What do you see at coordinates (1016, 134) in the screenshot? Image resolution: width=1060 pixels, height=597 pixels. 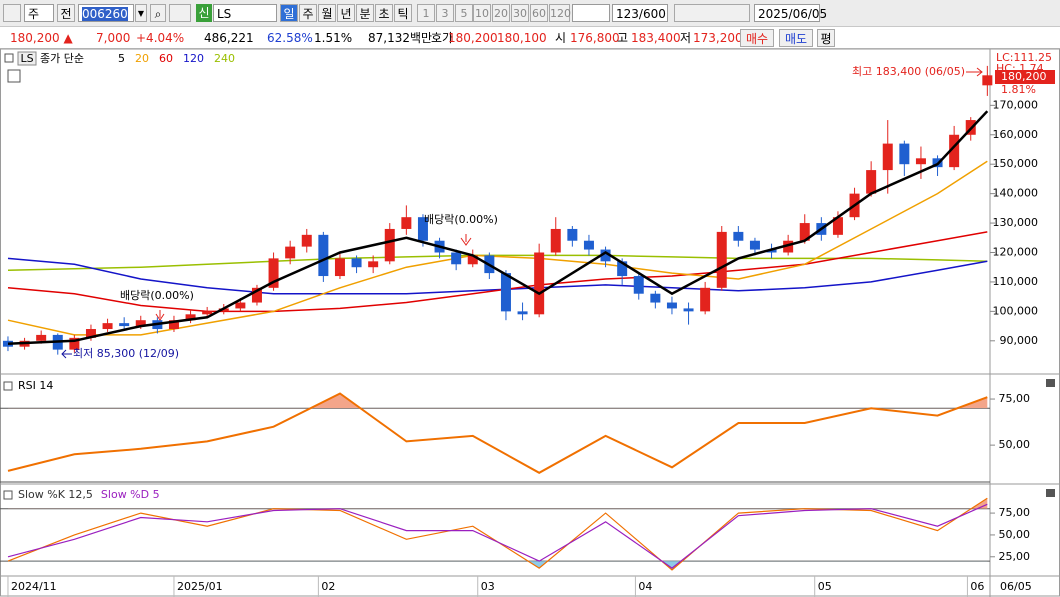 I see `y-tick-label: 160,000` at bounding box center [1016, 134].